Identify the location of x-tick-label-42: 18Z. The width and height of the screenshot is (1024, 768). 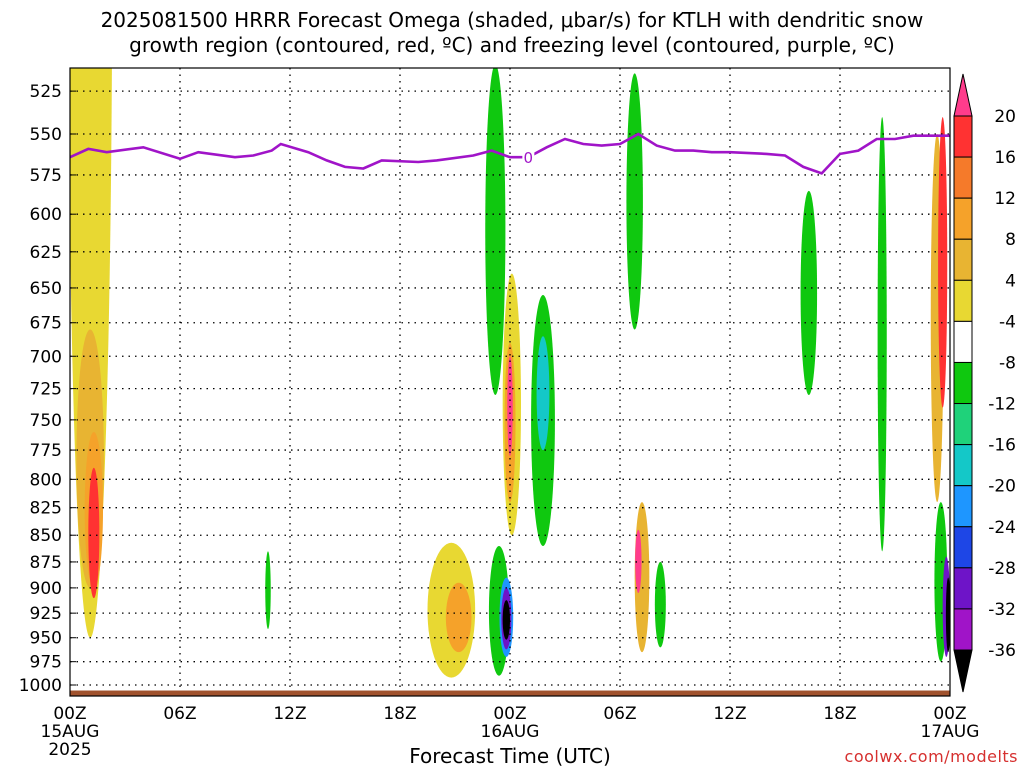
(839, 714).